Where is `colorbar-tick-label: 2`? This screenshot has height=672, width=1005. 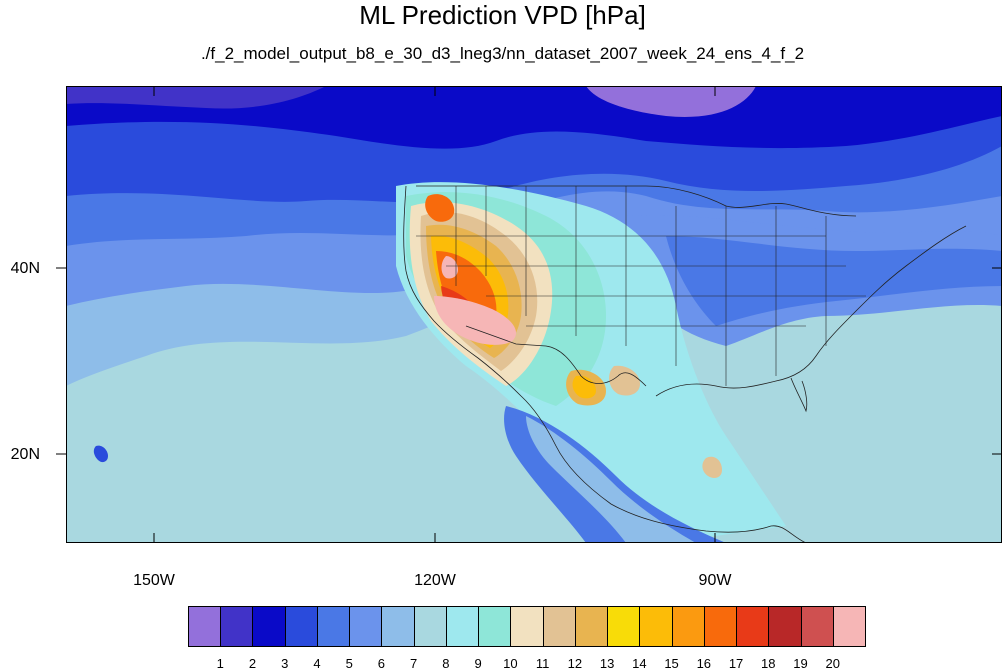 colorbar-tick-label: 2 is located at coordinates (252, 663).